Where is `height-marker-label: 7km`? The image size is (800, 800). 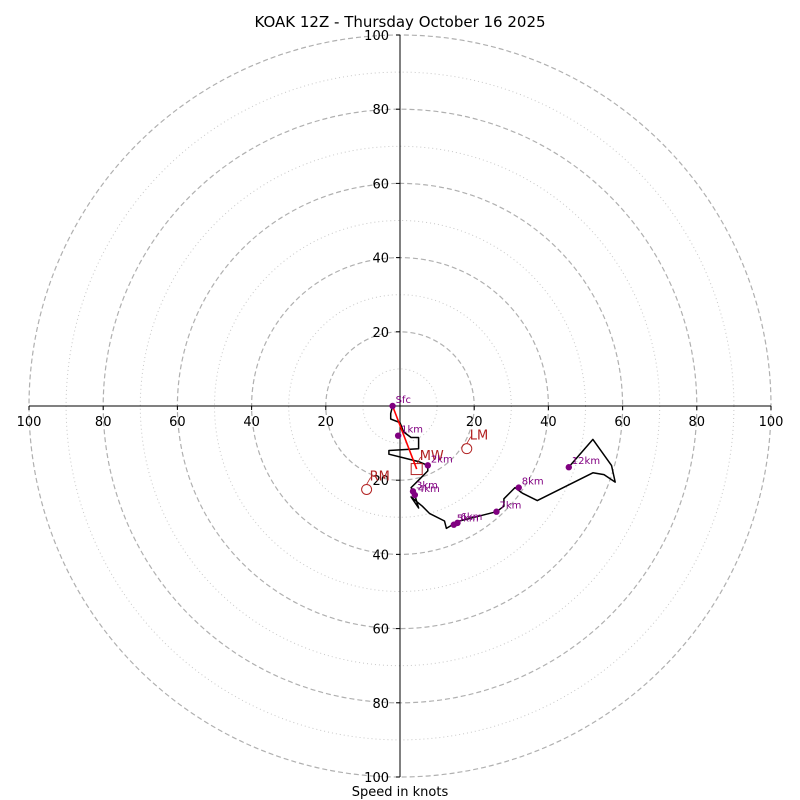
height-marker-label: 7km is located at coordinates (510, 506).